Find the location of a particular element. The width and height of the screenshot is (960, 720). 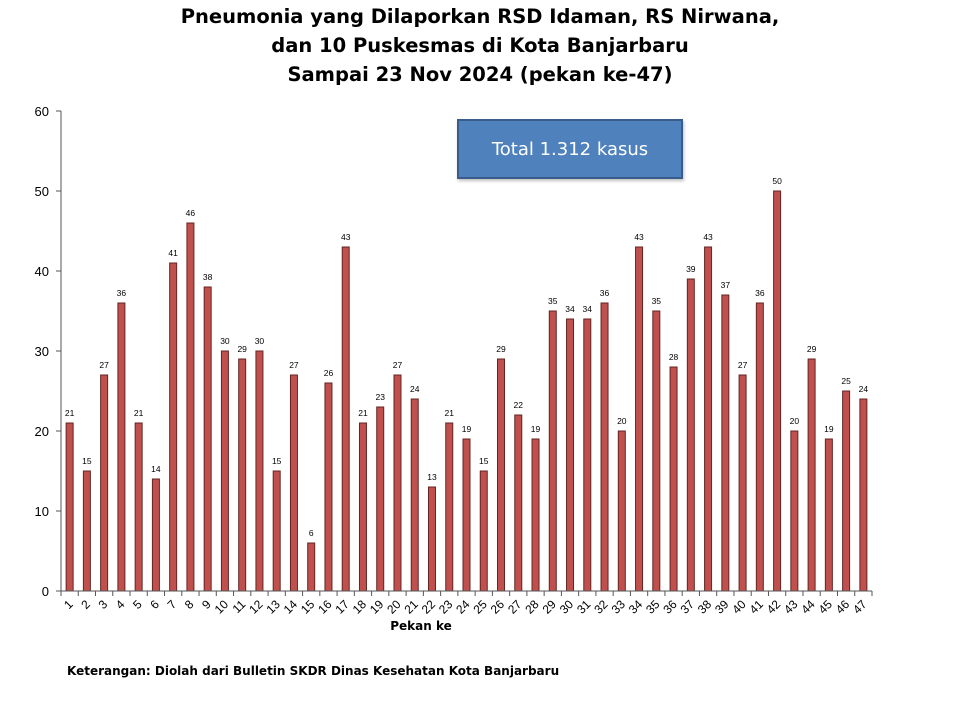

x-tick-label: 2 is located at coordinates (85, 604).